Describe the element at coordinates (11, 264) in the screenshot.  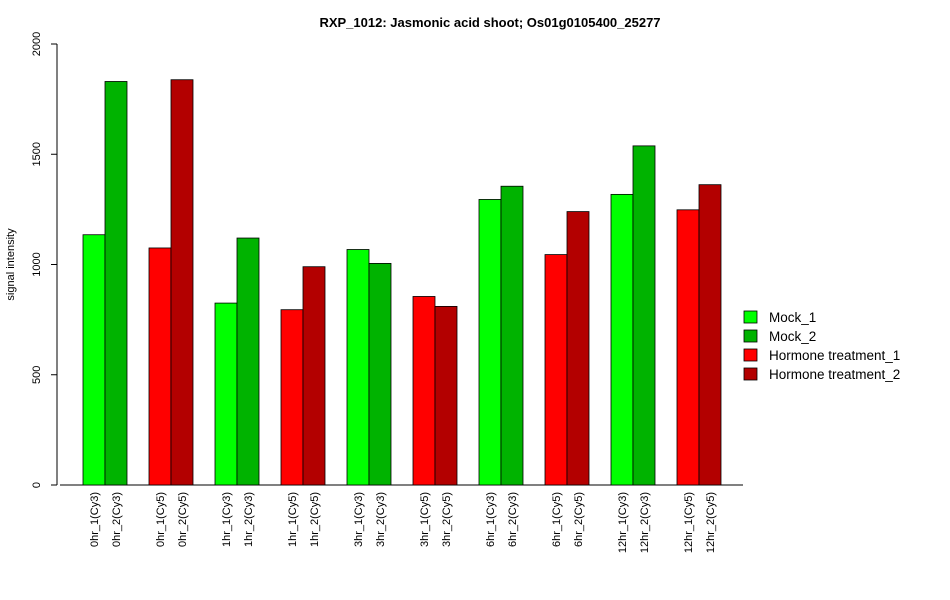
I see `y-axis-label: signal intensity` at that location.